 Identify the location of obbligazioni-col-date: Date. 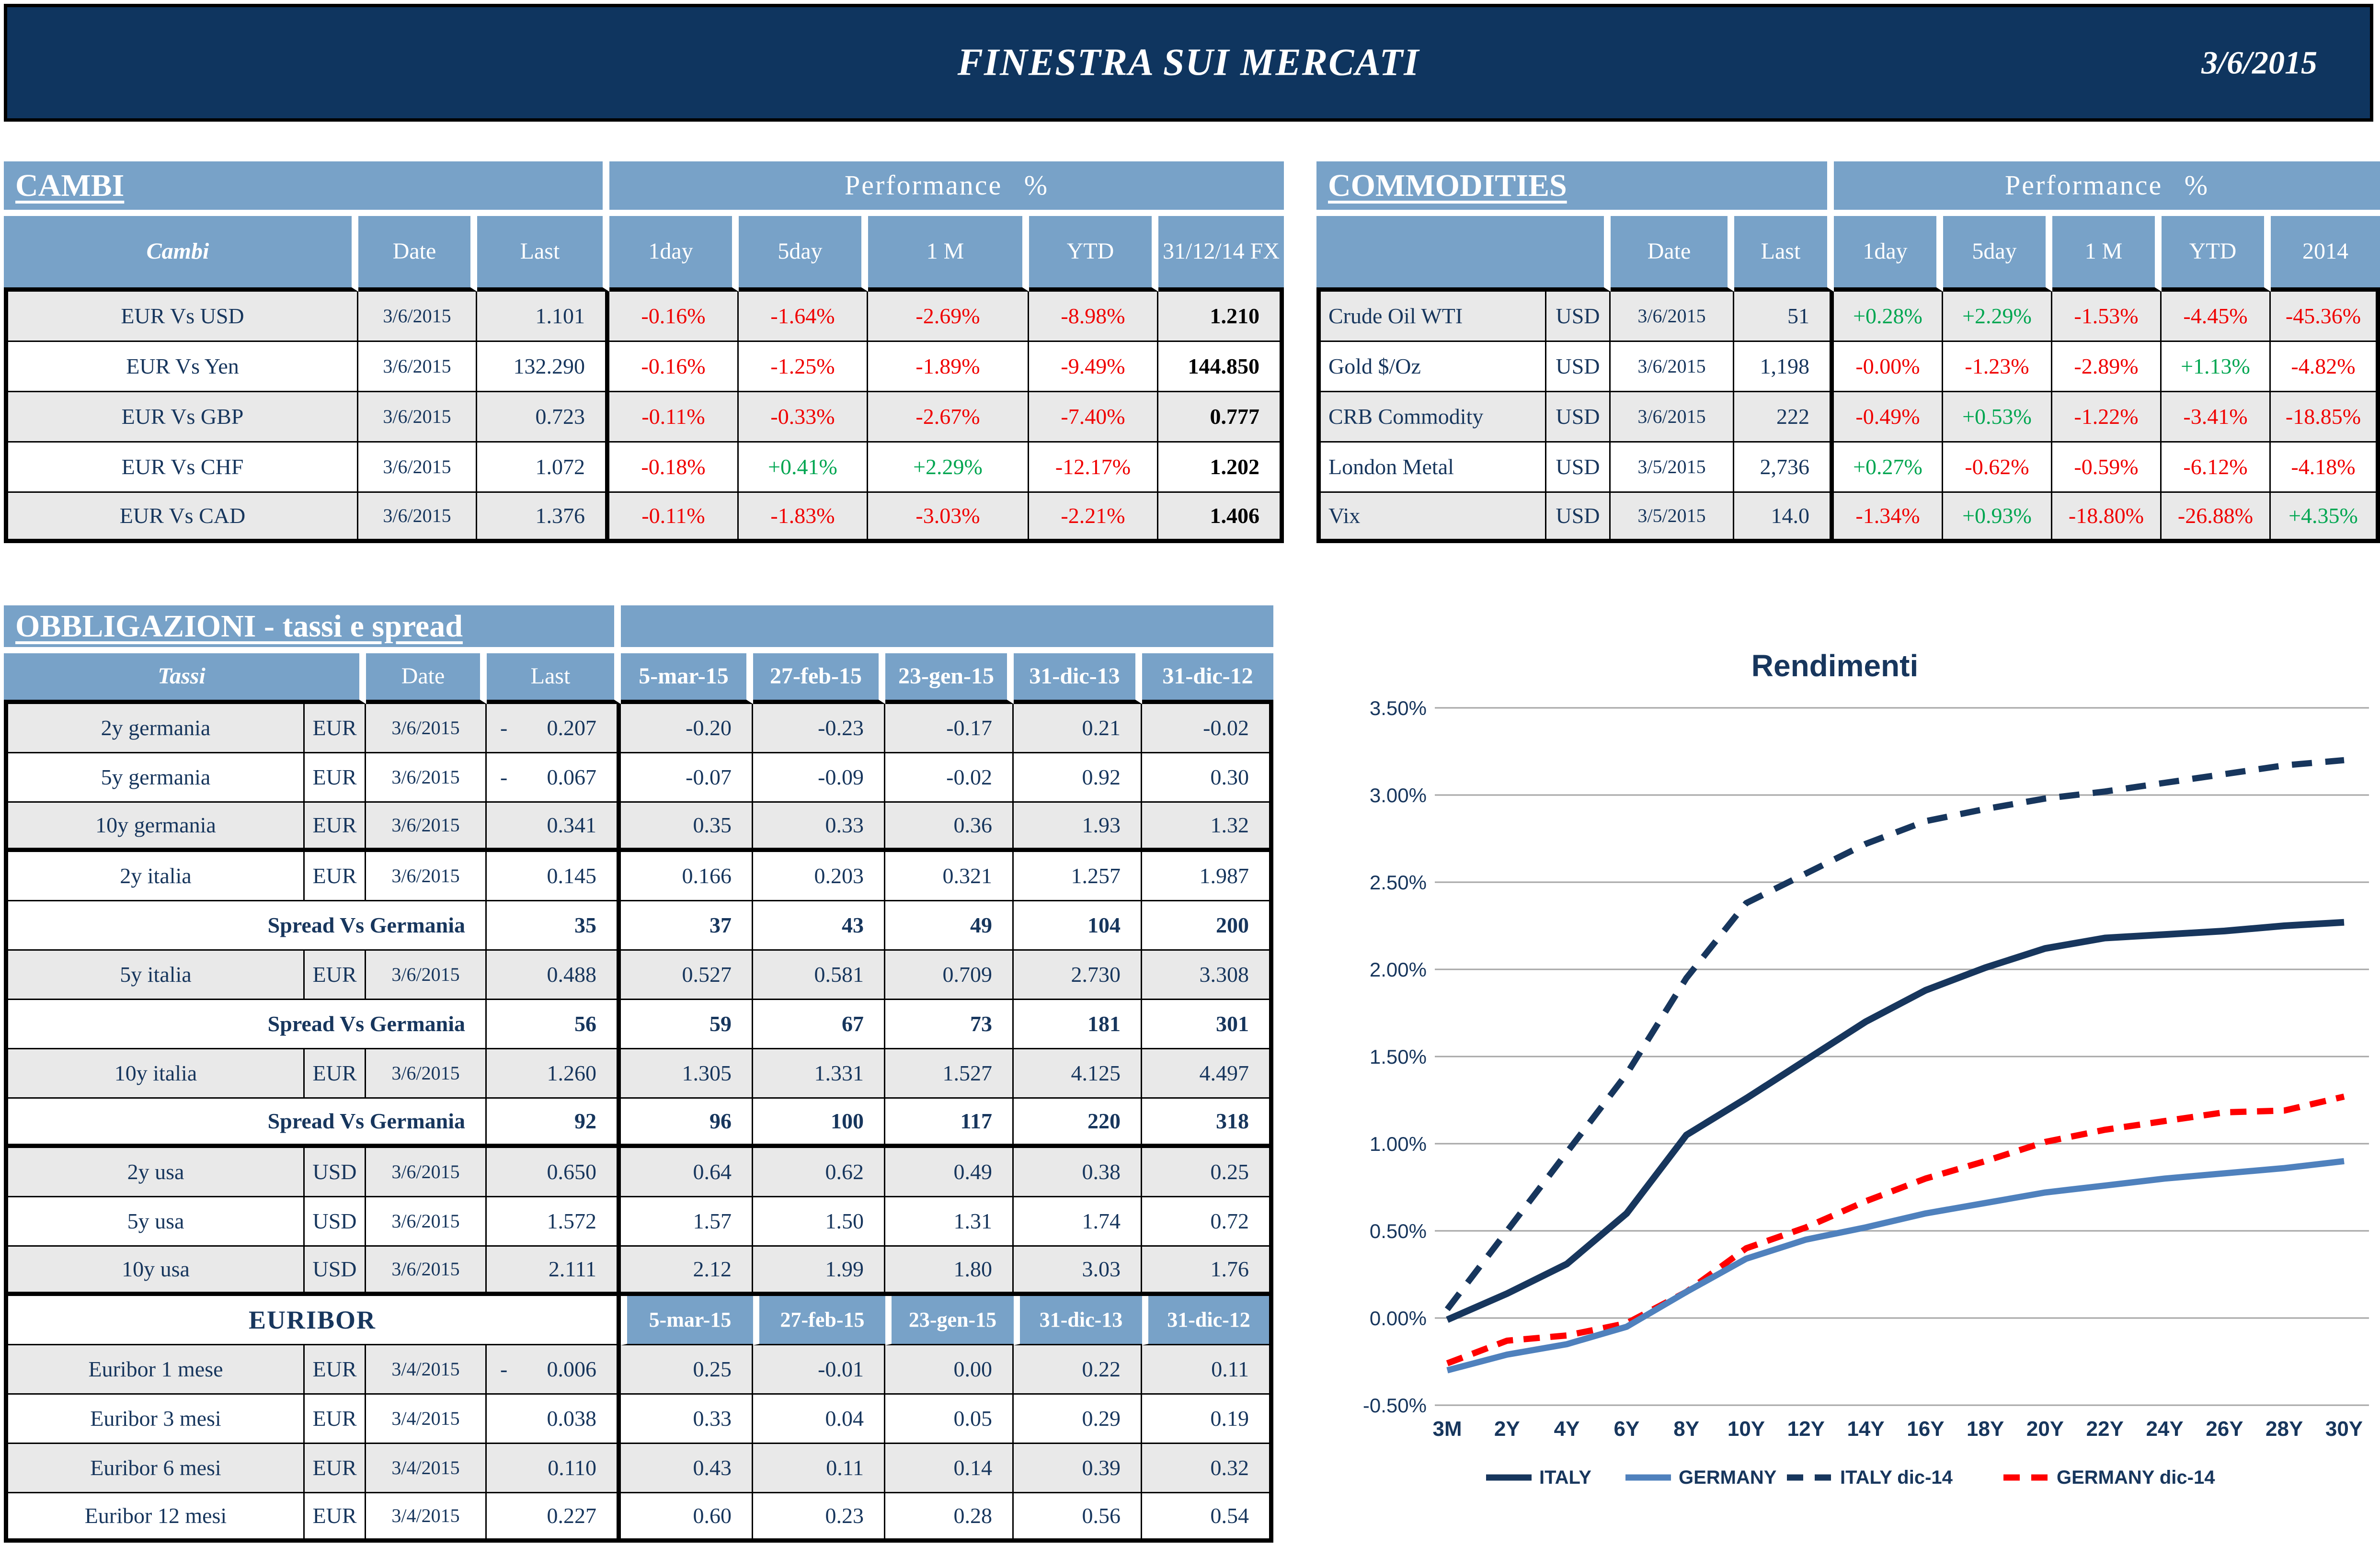
(427, 678).